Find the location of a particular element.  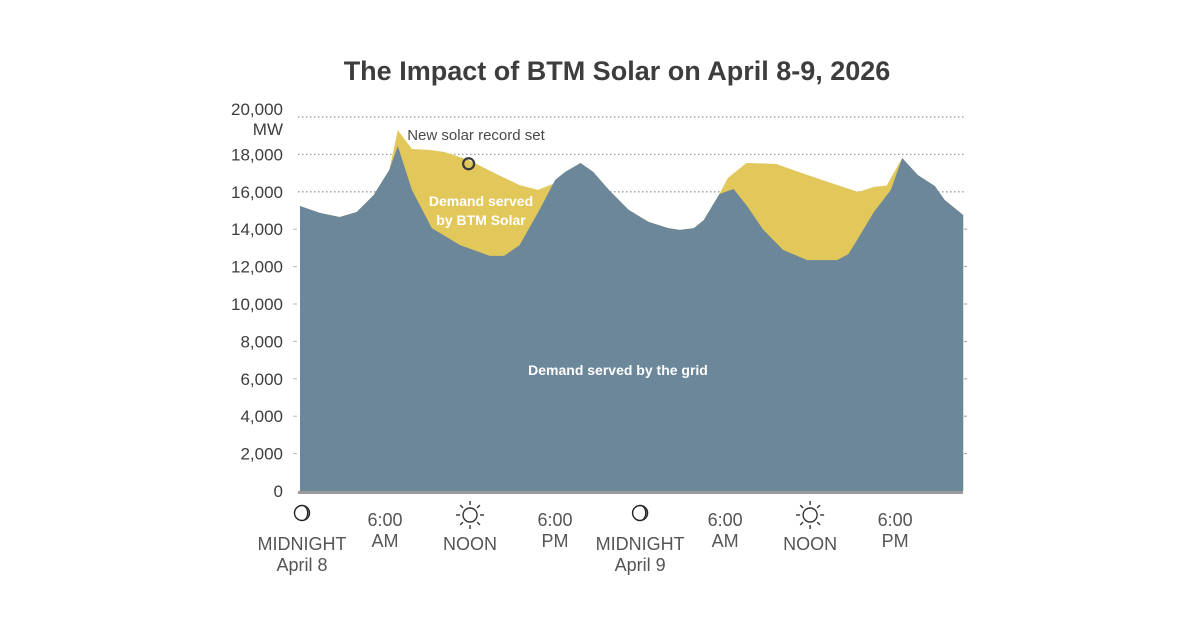

x-tick-label: April 9 is located at coordinates (640, 565).